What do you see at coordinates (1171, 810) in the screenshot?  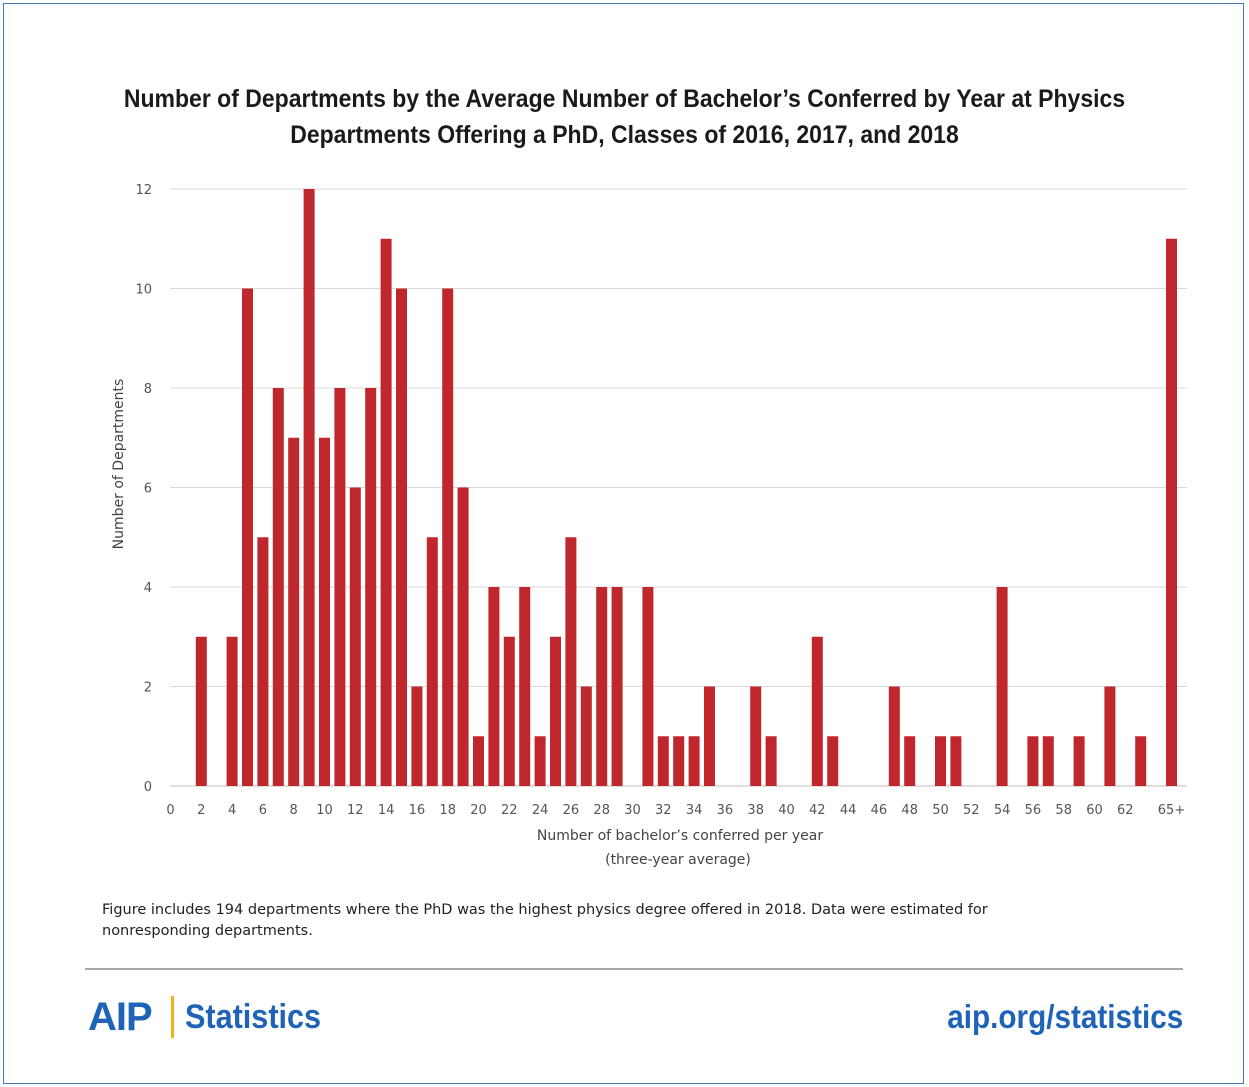 I see `x-tick-label: 65+` at bounding box center [1171, 810].